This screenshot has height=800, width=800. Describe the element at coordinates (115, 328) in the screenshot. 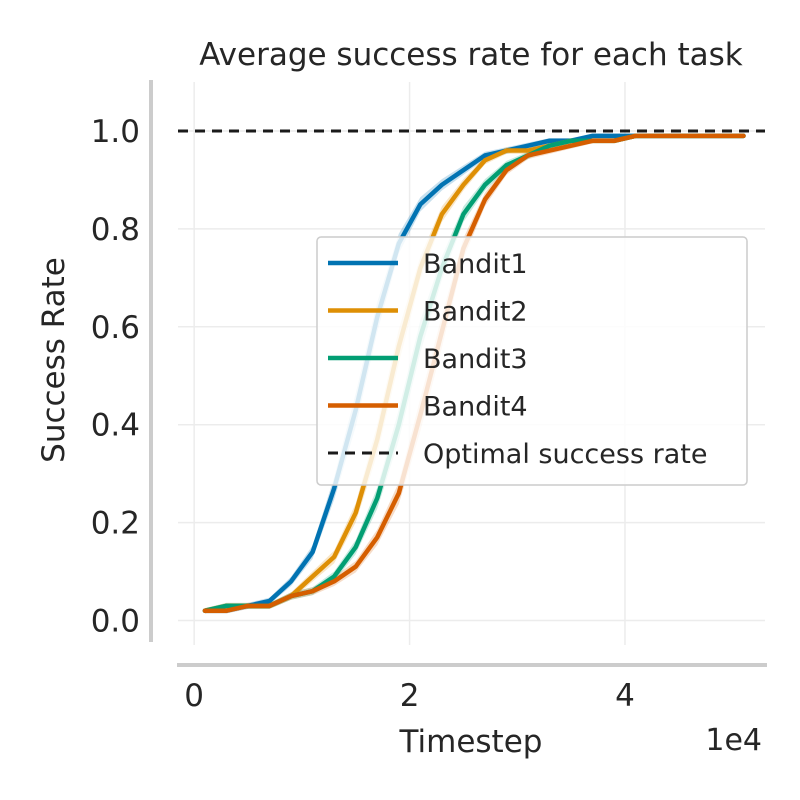

I see `y-tick-label: 0.6` at that location.